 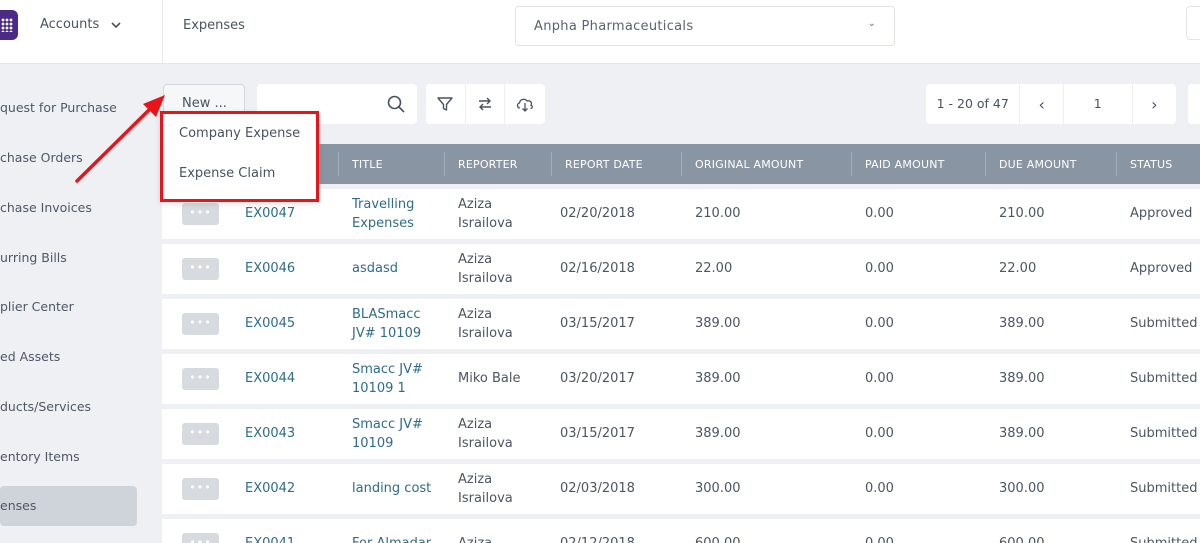 I want to click on sidebar-item: quest for Purchase, so click(x=58, y=107).